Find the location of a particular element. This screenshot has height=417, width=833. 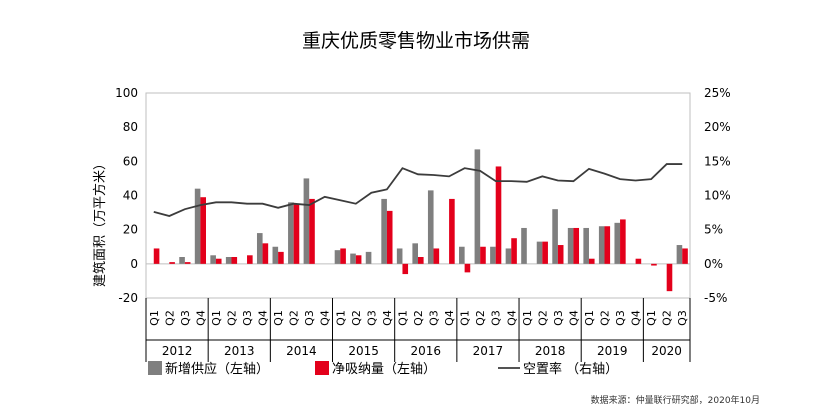

year-label: 2013 is located at coordinates (239, 351).